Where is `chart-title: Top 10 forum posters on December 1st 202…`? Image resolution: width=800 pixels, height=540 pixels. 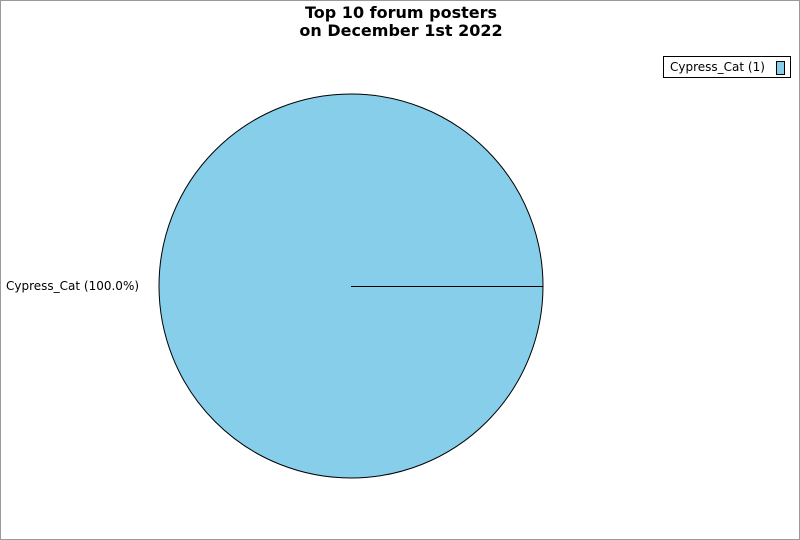
chart-title: Top 10 forum posters on December 1st 202… is located at coordinates (400, 21).